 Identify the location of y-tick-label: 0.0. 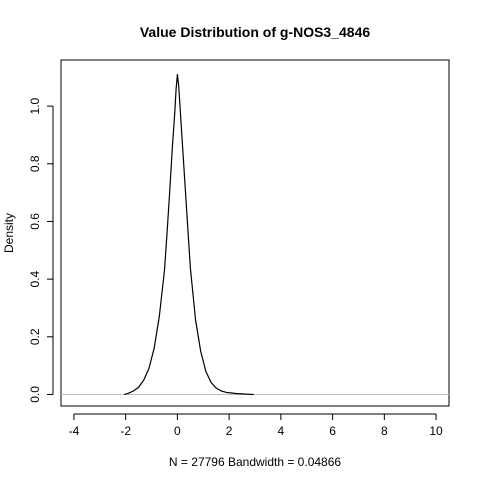
(35, 394).